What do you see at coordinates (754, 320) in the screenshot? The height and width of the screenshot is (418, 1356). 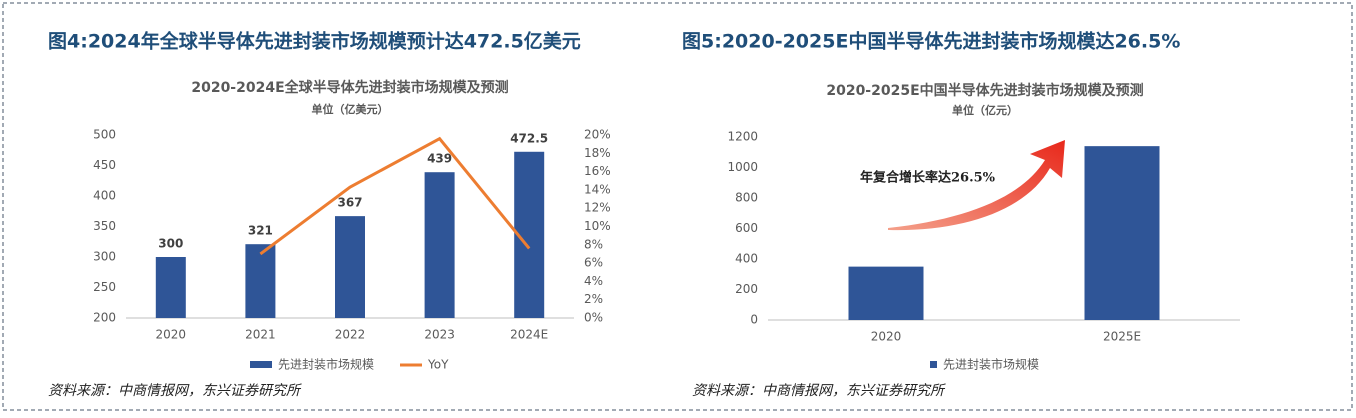 I see `y-tick-label: 0` at bounding box center [754, 320].